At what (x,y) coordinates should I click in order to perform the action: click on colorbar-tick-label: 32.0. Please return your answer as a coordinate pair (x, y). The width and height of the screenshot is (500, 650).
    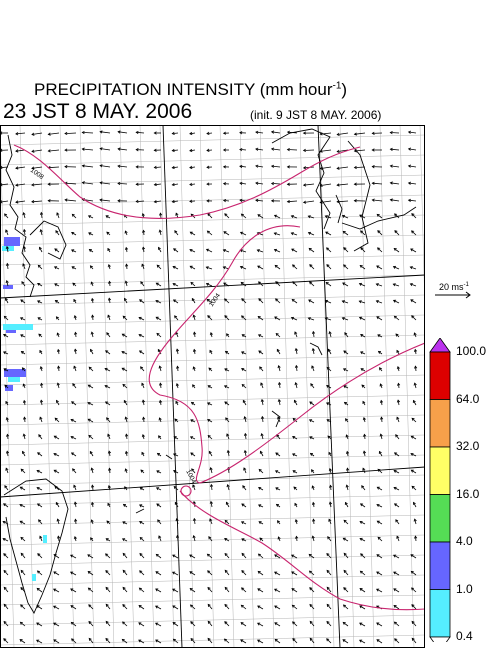
    Looking at the image, I should click on (468, 446).